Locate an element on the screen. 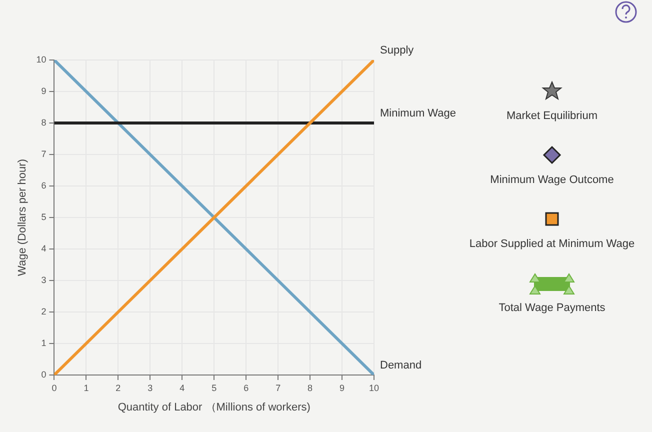 Image resolution: width=652 pixels, height=432 pixels. y-tick-label: 2 is located at coordinates (43, 311).